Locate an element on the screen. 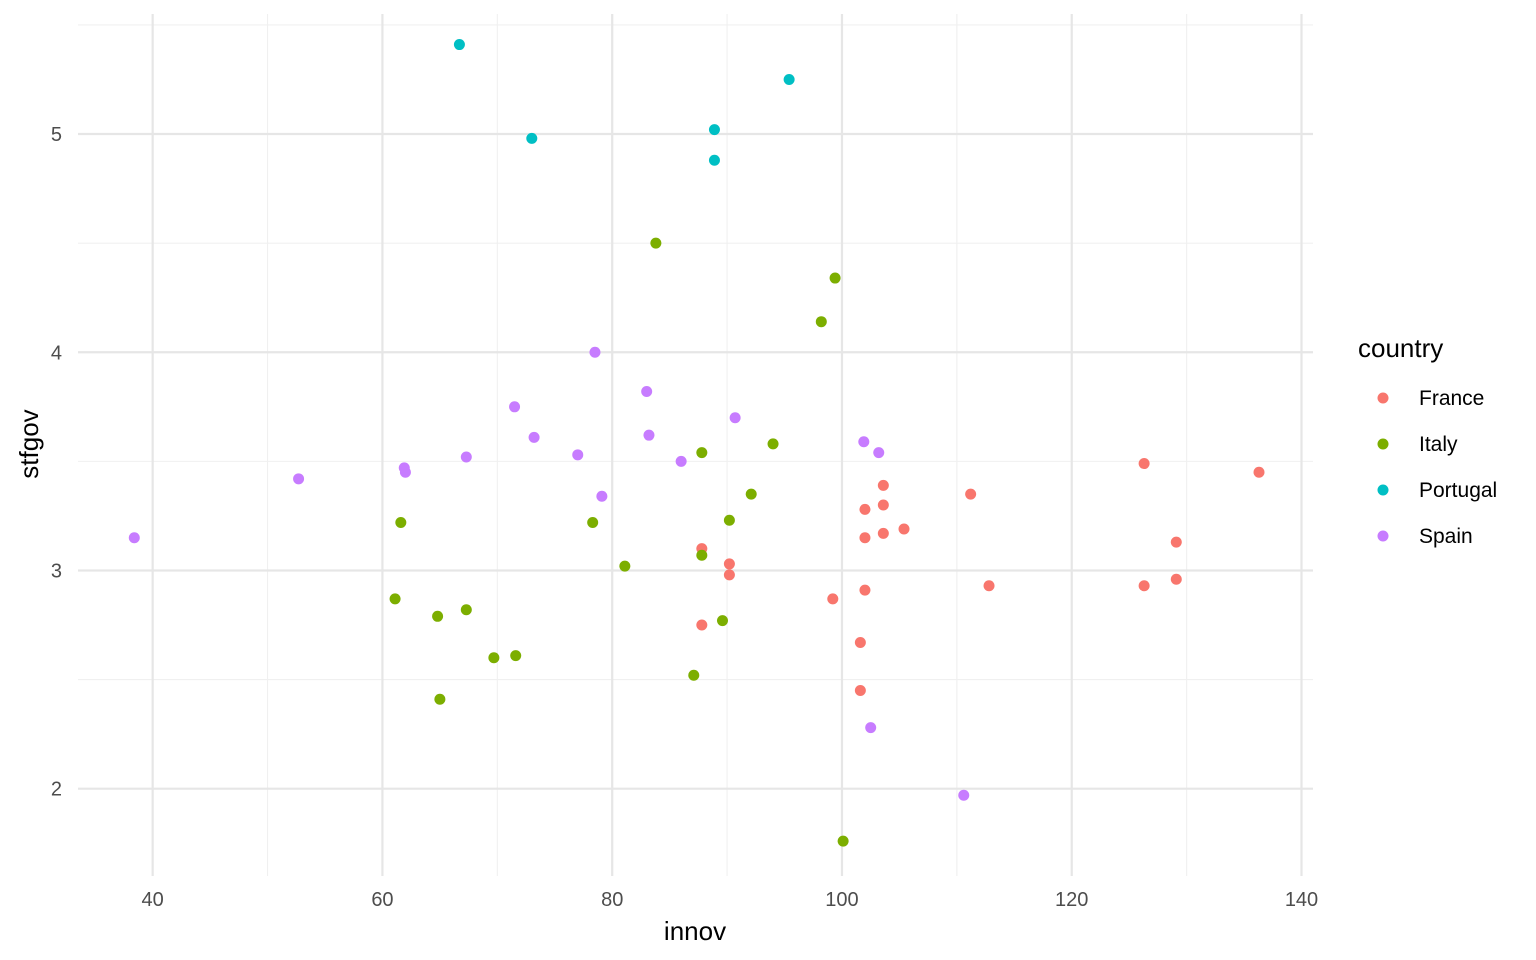 The image size is (1536, 960). y-axis-tick-labels: 2 3 4 5 is located at coordinates (56, 462).